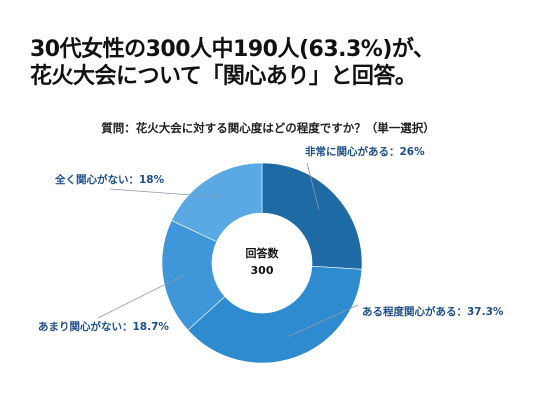 The height and width of the screenshot is (402, 536). I want to click on headline-line-1: 30代女性の300人中190人(63.3%)が、, so click(232, 49).